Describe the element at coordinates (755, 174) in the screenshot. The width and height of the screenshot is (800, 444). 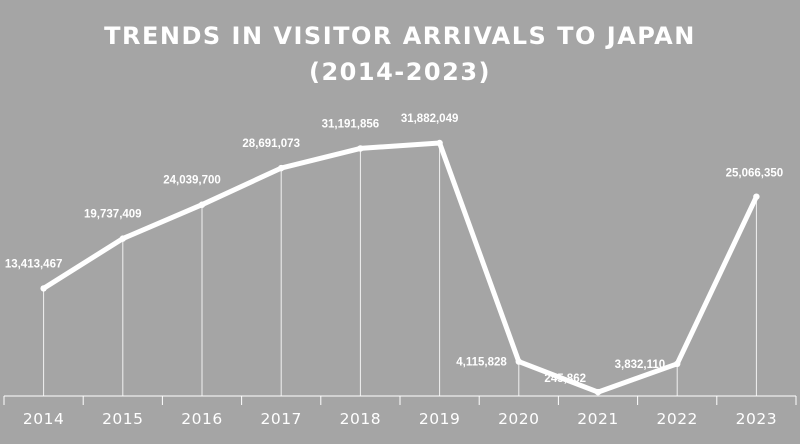
I see `data-label: 25,066,350` at that location.